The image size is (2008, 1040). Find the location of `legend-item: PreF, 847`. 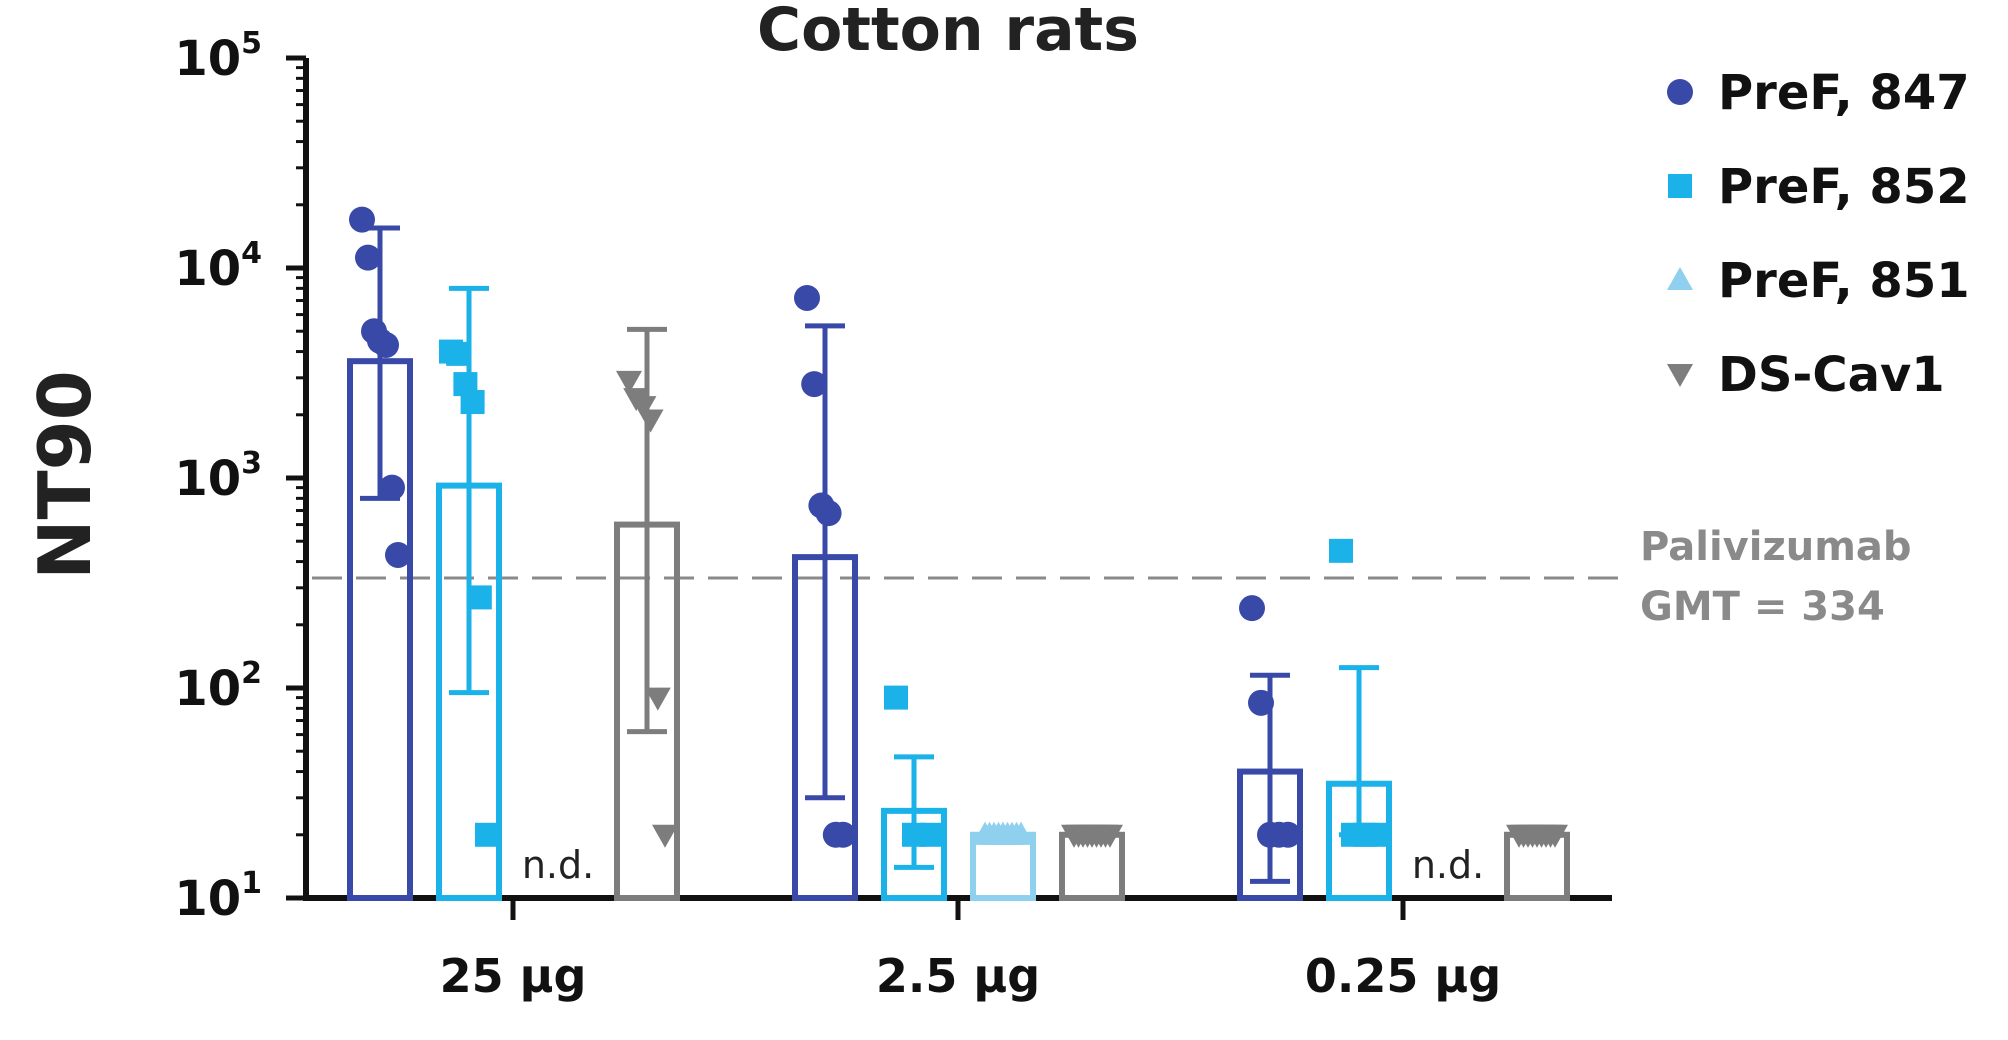

legend-item: PreF, 847 is located at coordinates (1818, 93).